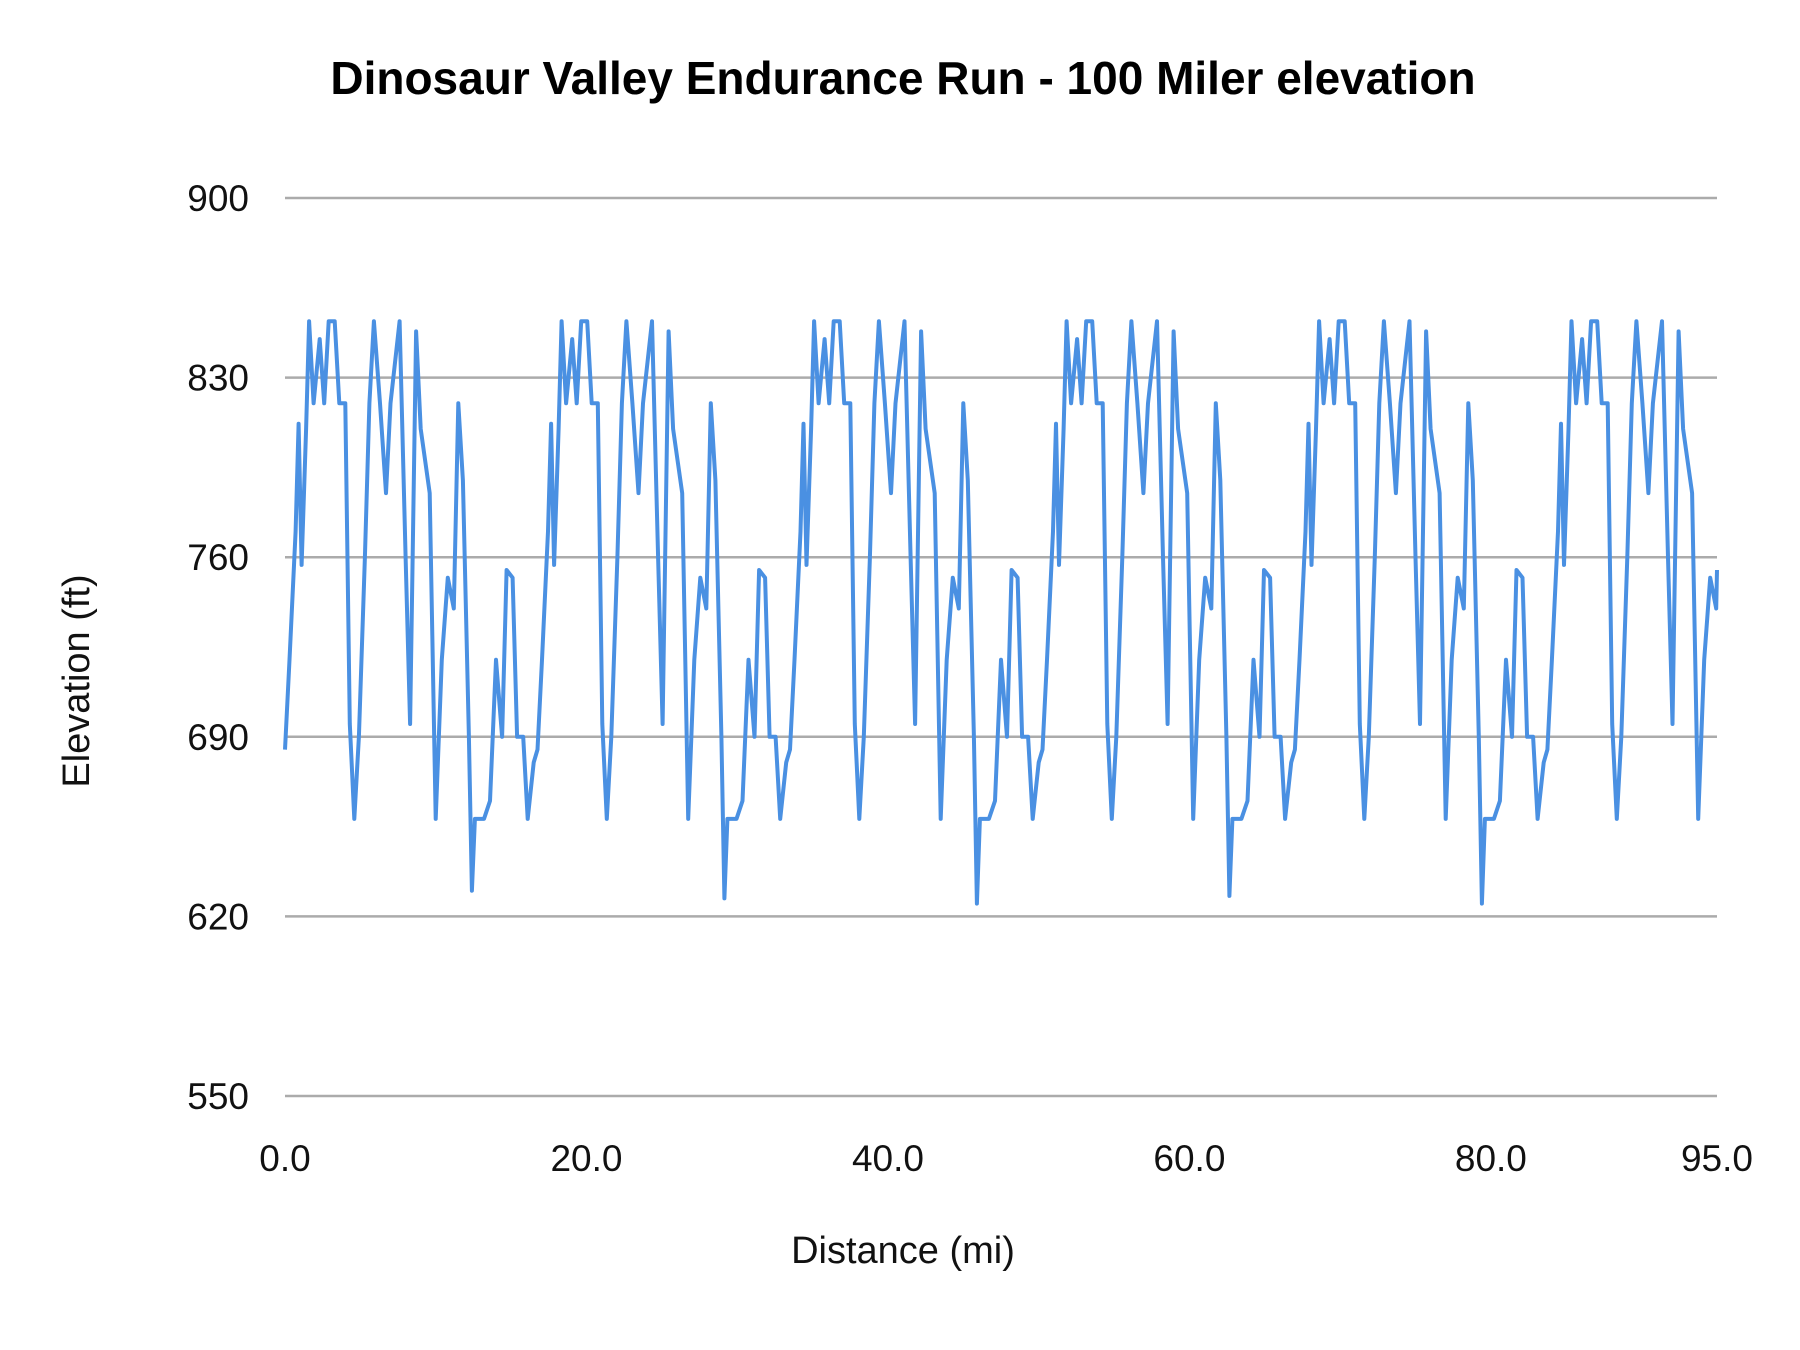 The height and width of the screenshot is (1350, 1800). What do you see at coordinates (218, 647) in the screenshot?
I see `y-axis-ticks: 900 830 760 690 620 550` at bounding box center [218, 647].